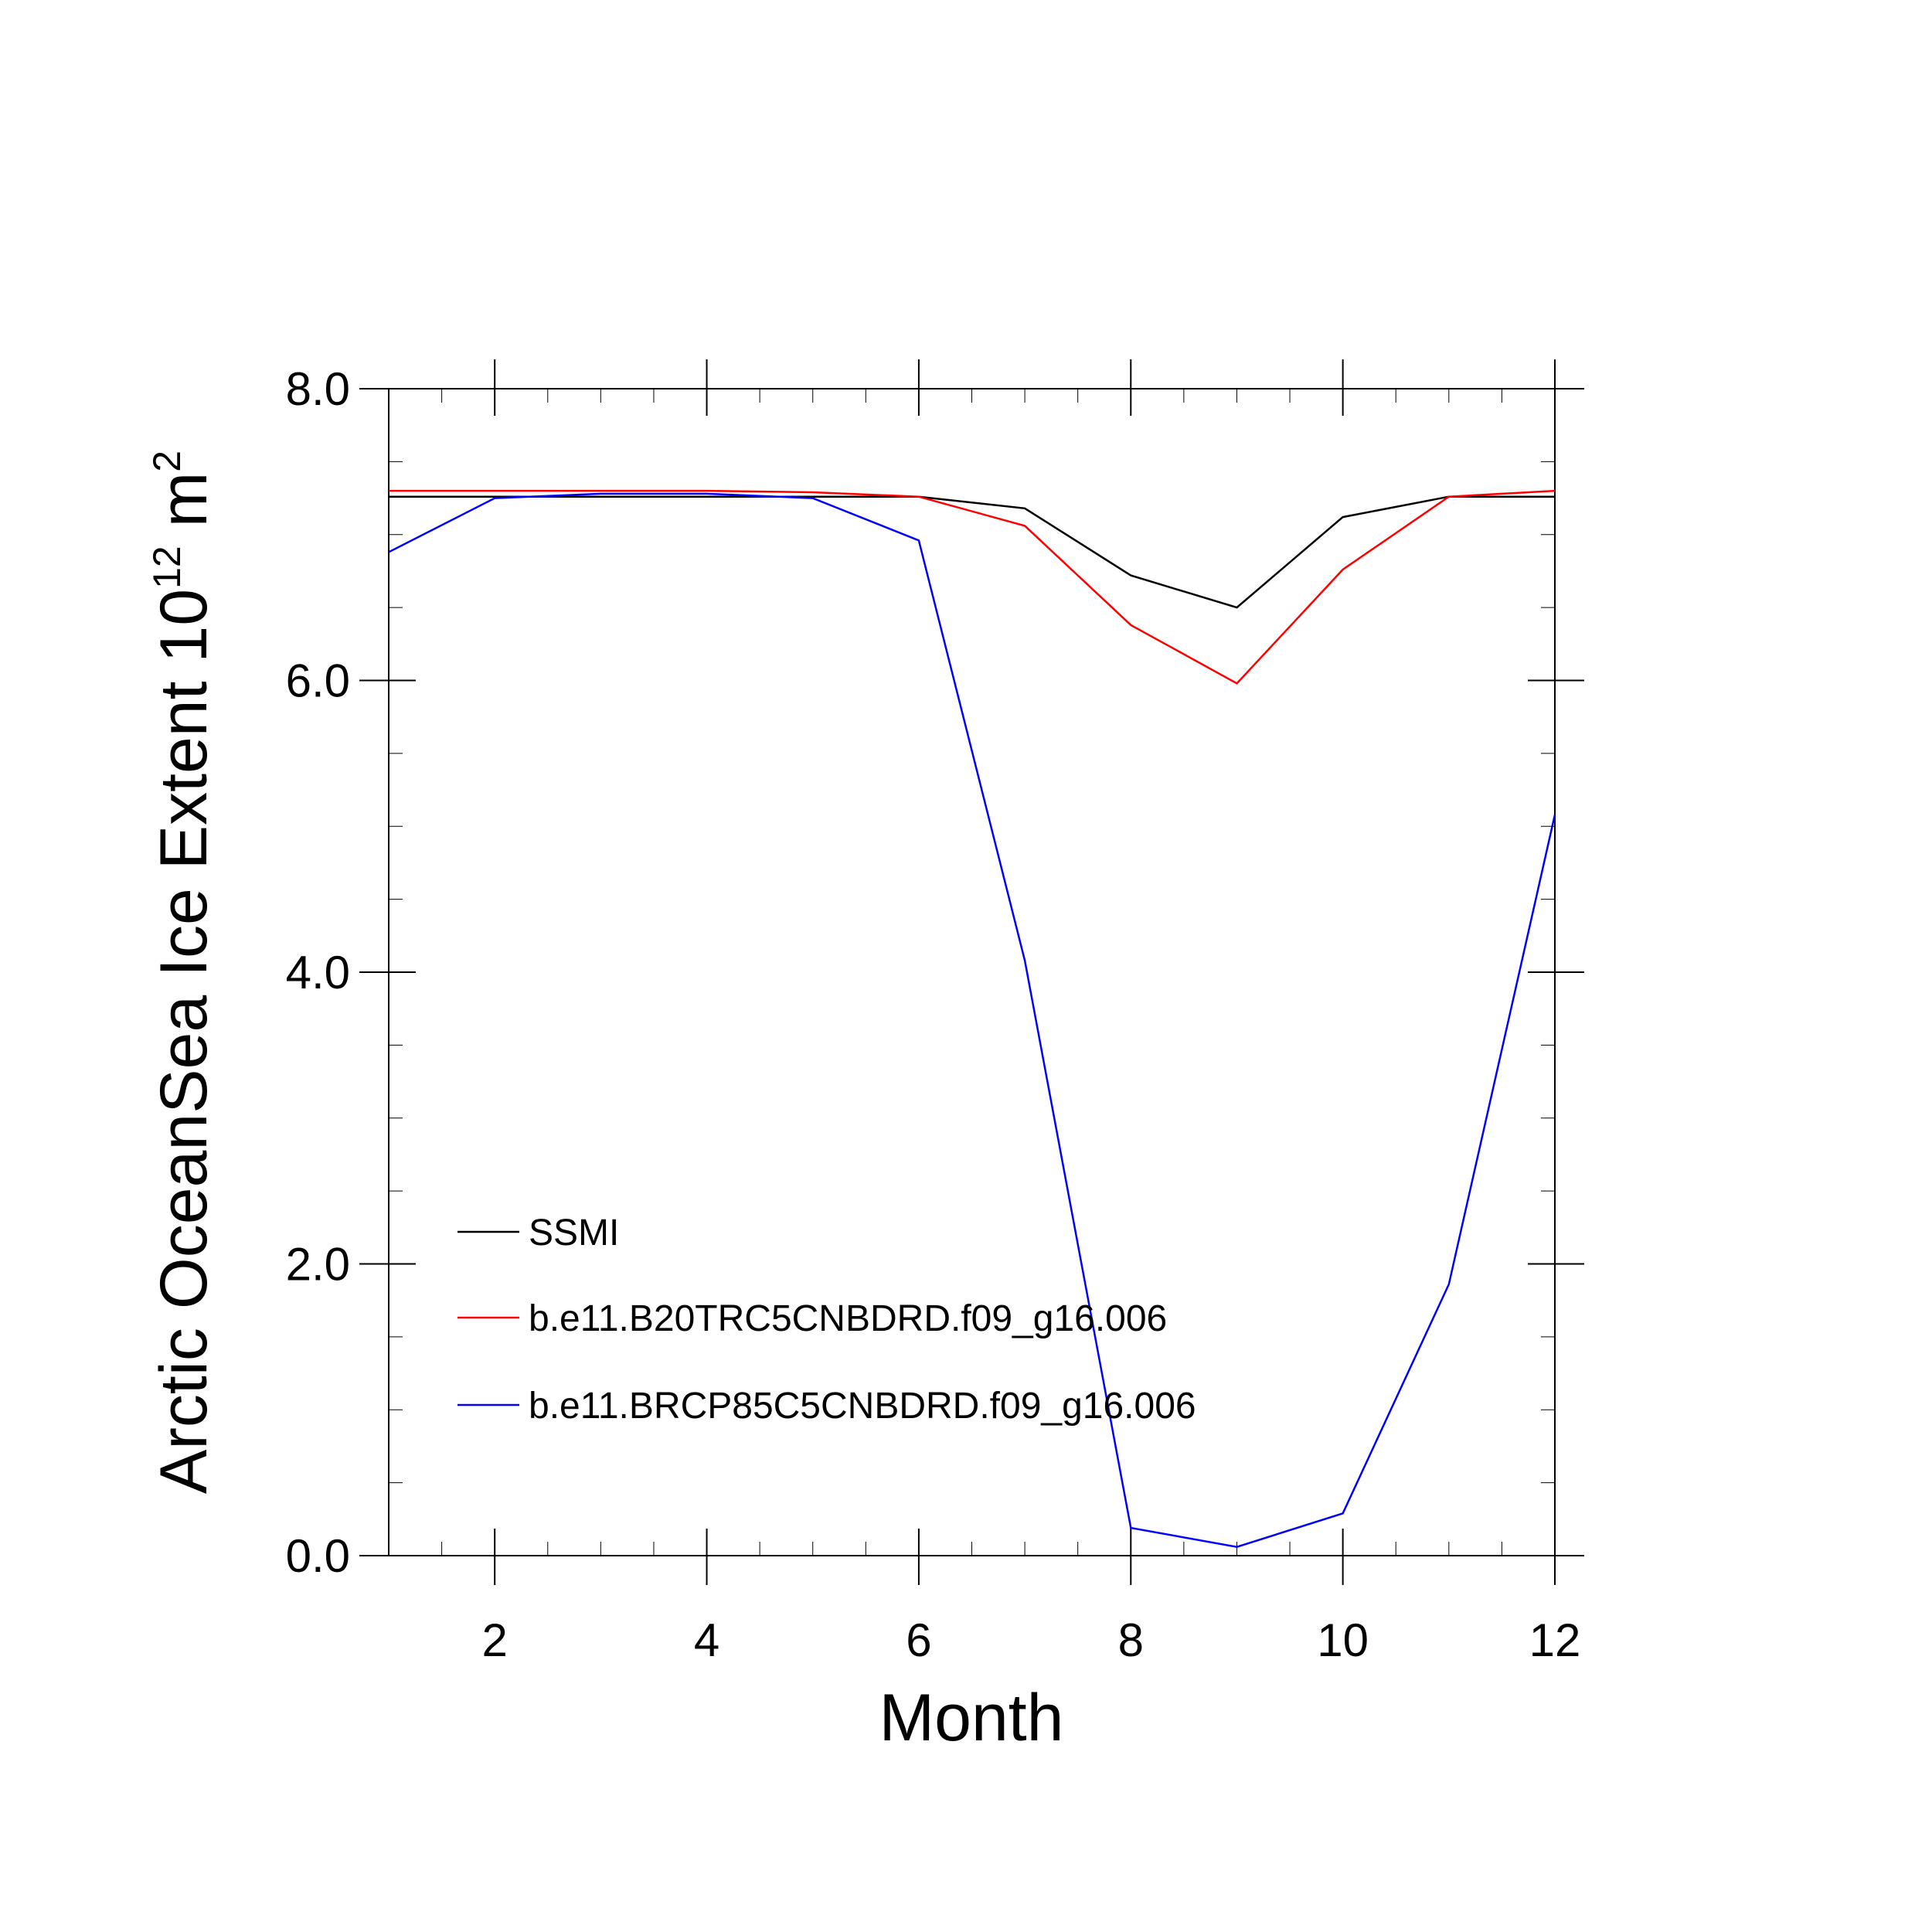  Describe the element at coordinates (1030, 1640) in the screenshot. I see `x-tick-labels: 2 4 6 8 10 12` at that location.